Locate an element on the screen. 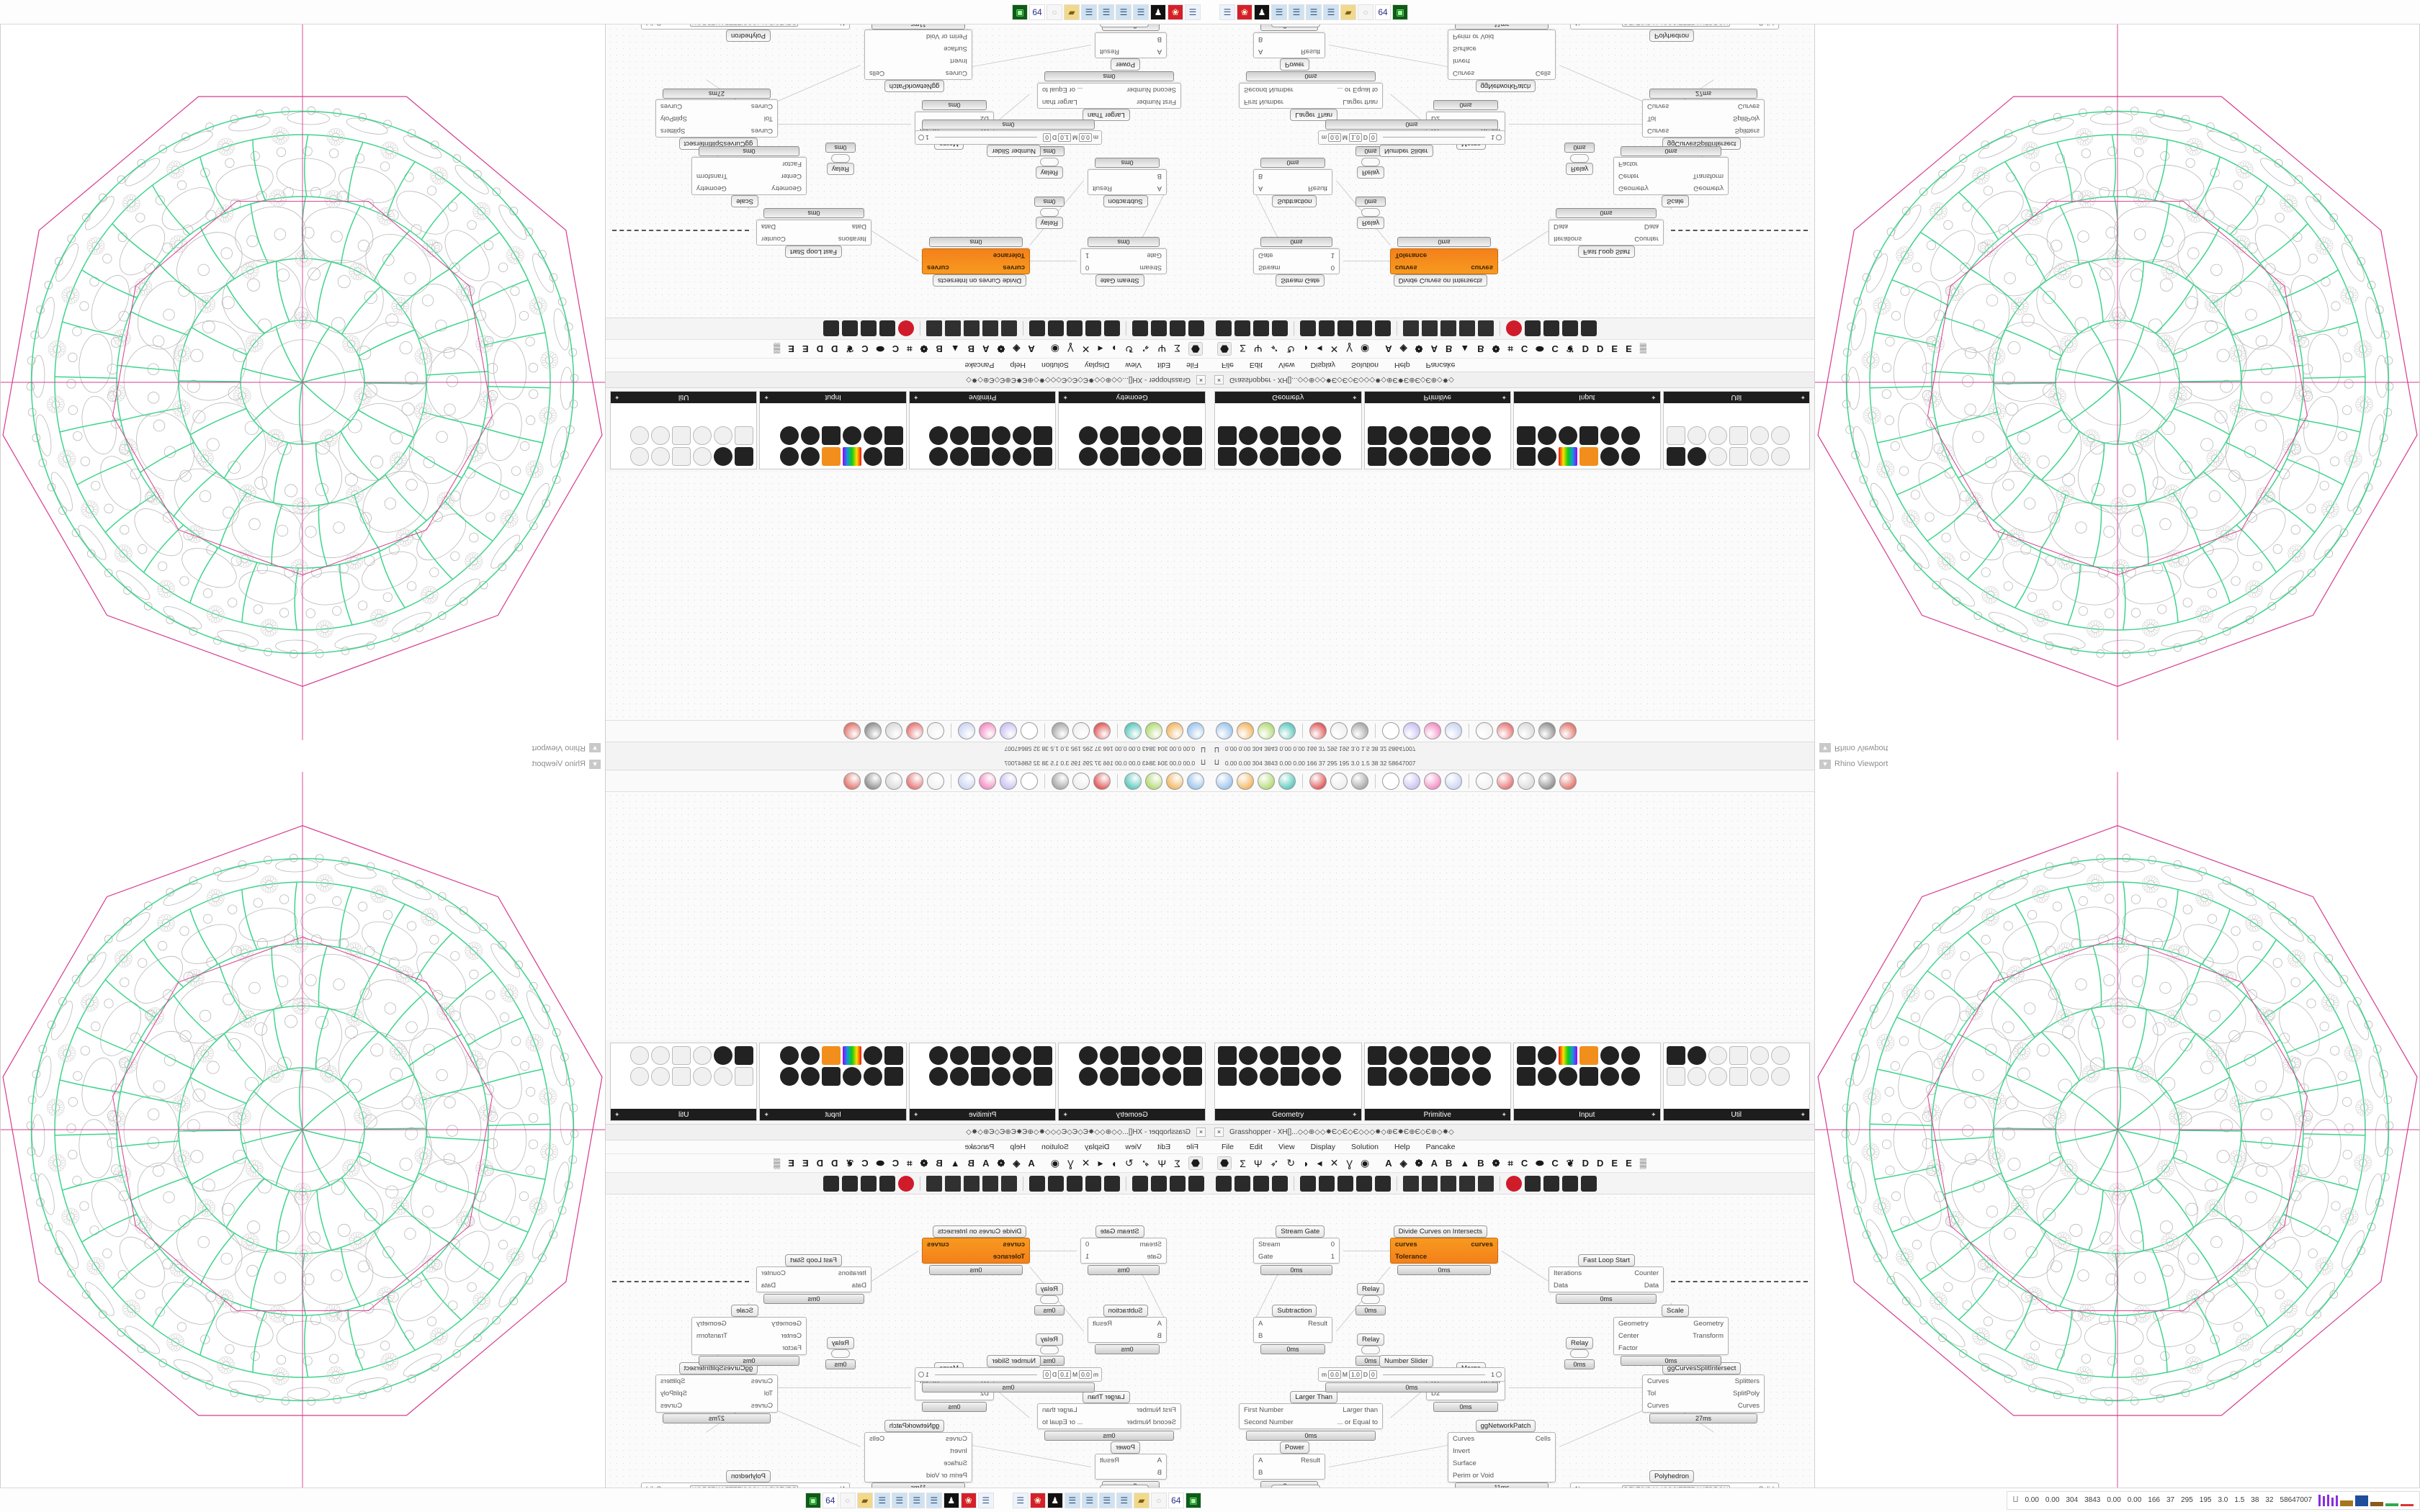 This screenshot has height=1512, width=2420. rhino-toolbar is located at coordinates (908, 731).